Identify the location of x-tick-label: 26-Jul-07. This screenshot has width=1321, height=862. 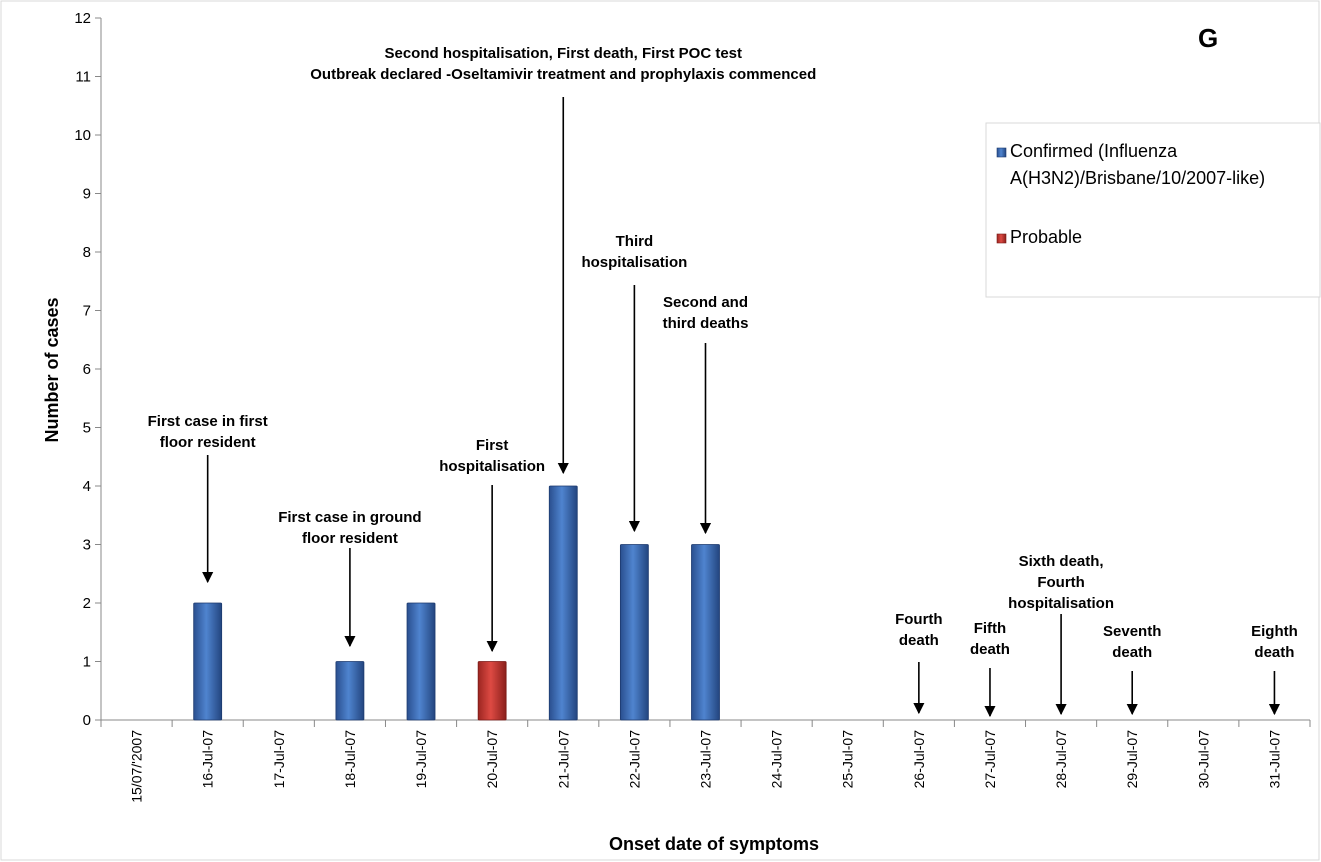
(919, 759).